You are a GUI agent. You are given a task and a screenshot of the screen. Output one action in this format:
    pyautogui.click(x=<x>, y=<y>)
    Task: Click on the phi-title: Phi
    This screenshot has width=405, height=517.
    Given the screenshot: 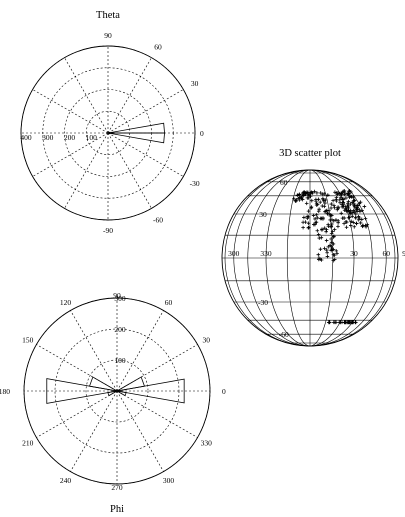 What is the action you would take?
    pyautogui.click(x=117, y=509)
    